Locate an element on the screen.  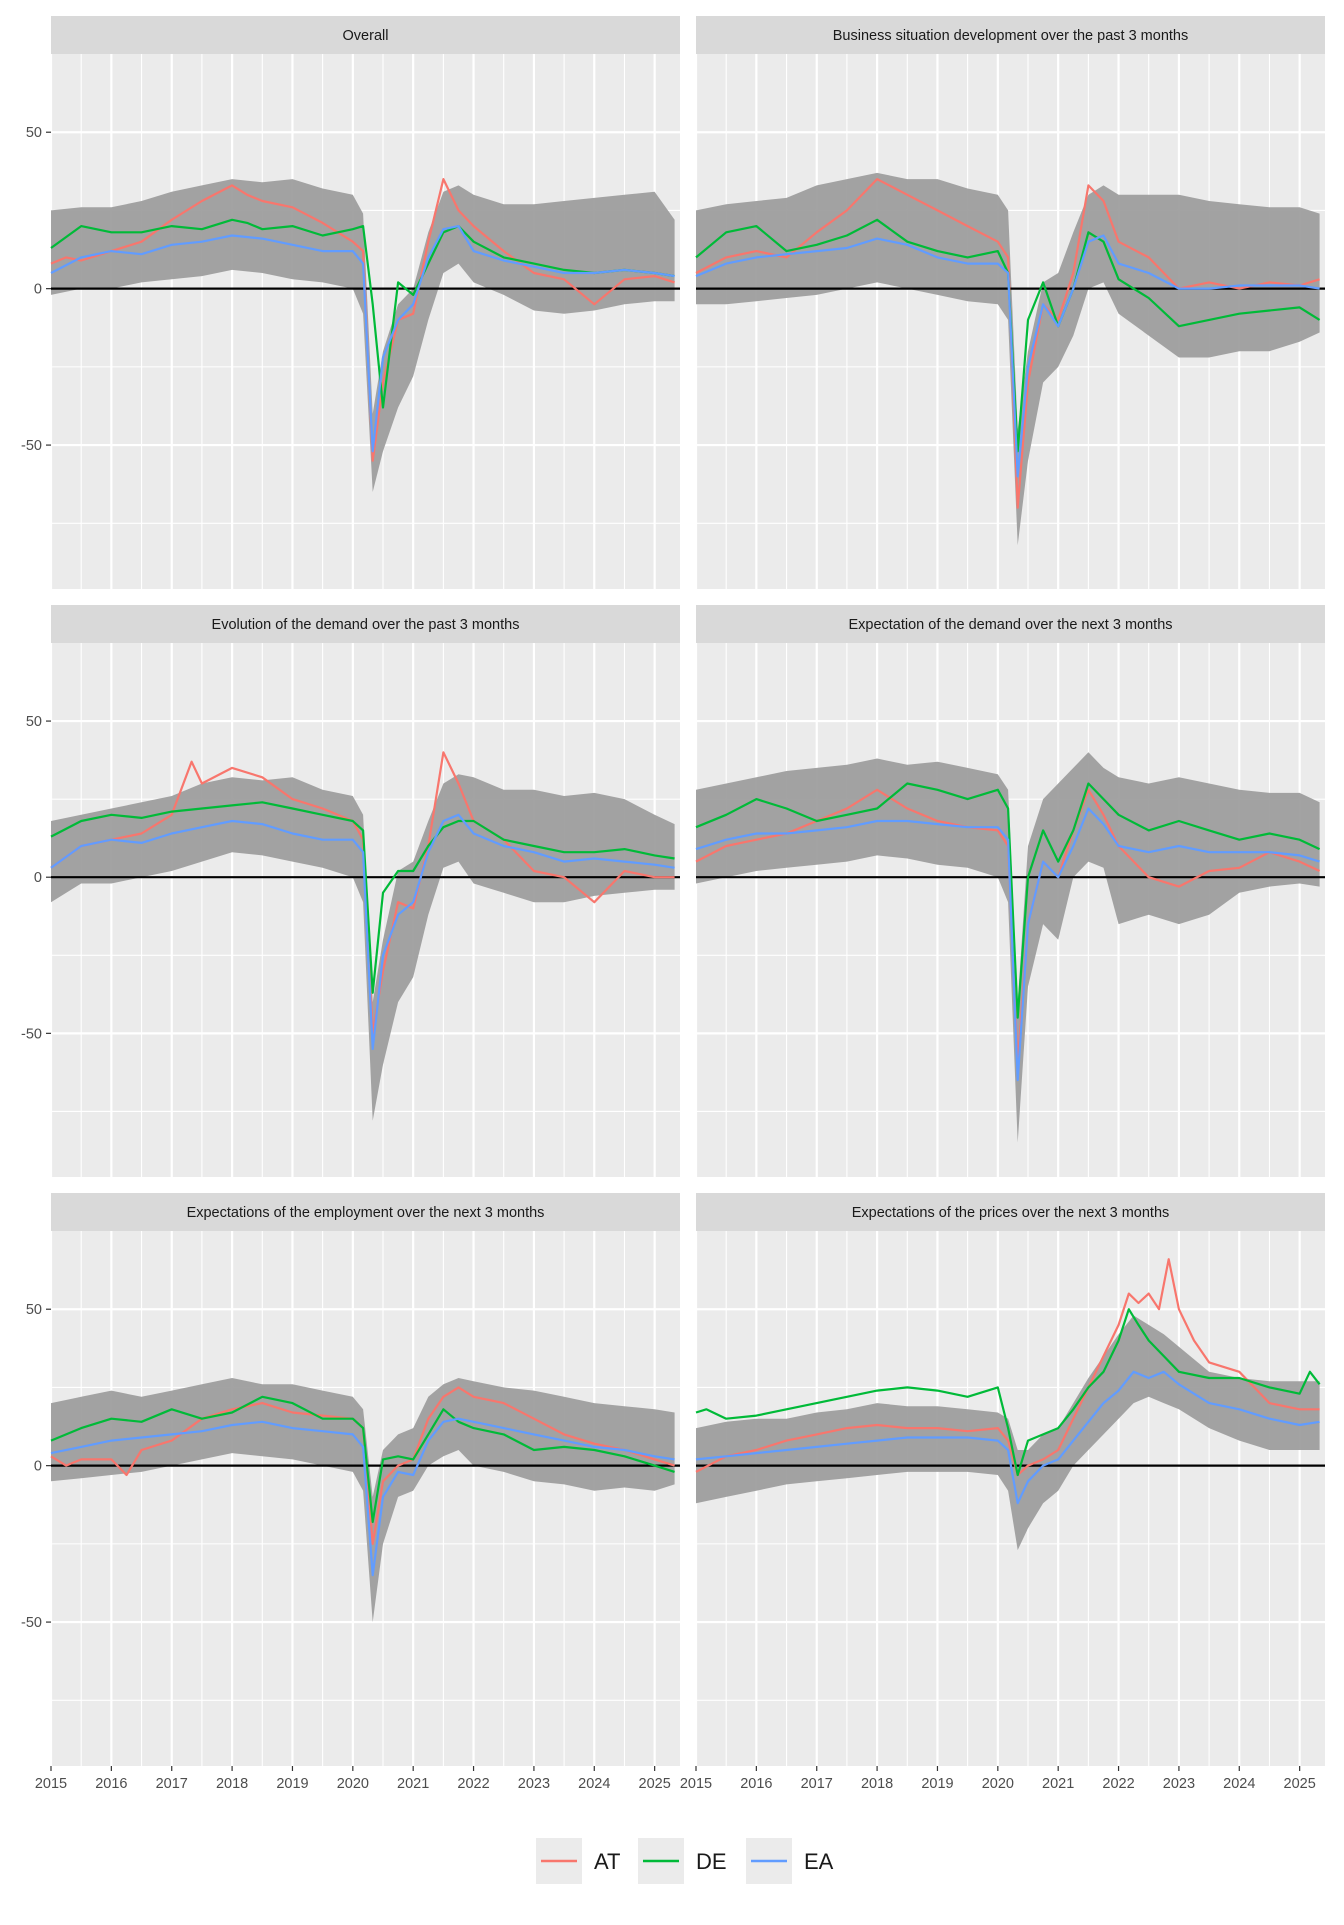
legend-label: AT is located at coordinates (607, 1861).